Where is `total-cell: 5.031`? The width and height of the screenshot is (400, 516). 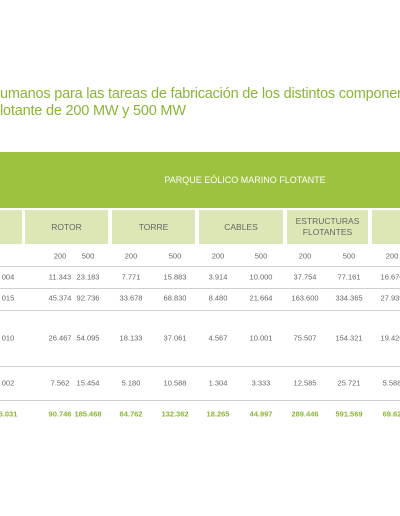 total-cell: 5.031 is located at coordinates (9, 414).